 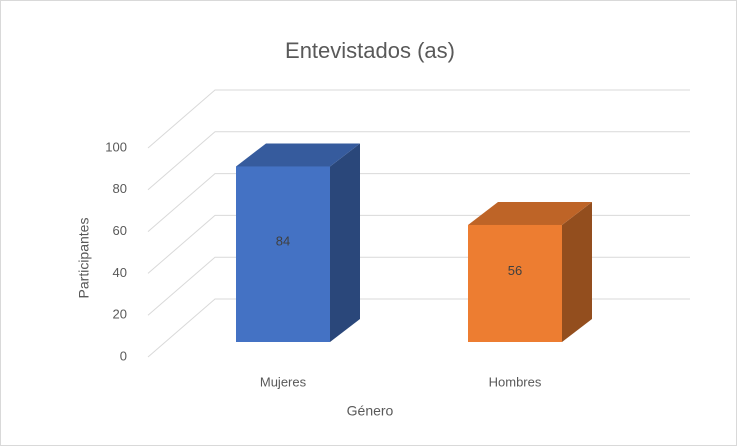 What do you see at coordinates (120, 230) in the screenshot?
I see `y-tick-label: 60` at bounding box center [120, 230].